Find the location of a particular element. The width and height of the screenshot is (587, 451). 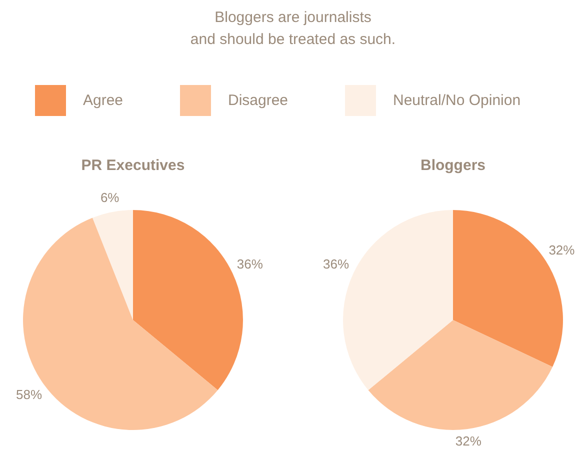

legend-label: Neutral/No Opinion is located at coordinates (457, 100).